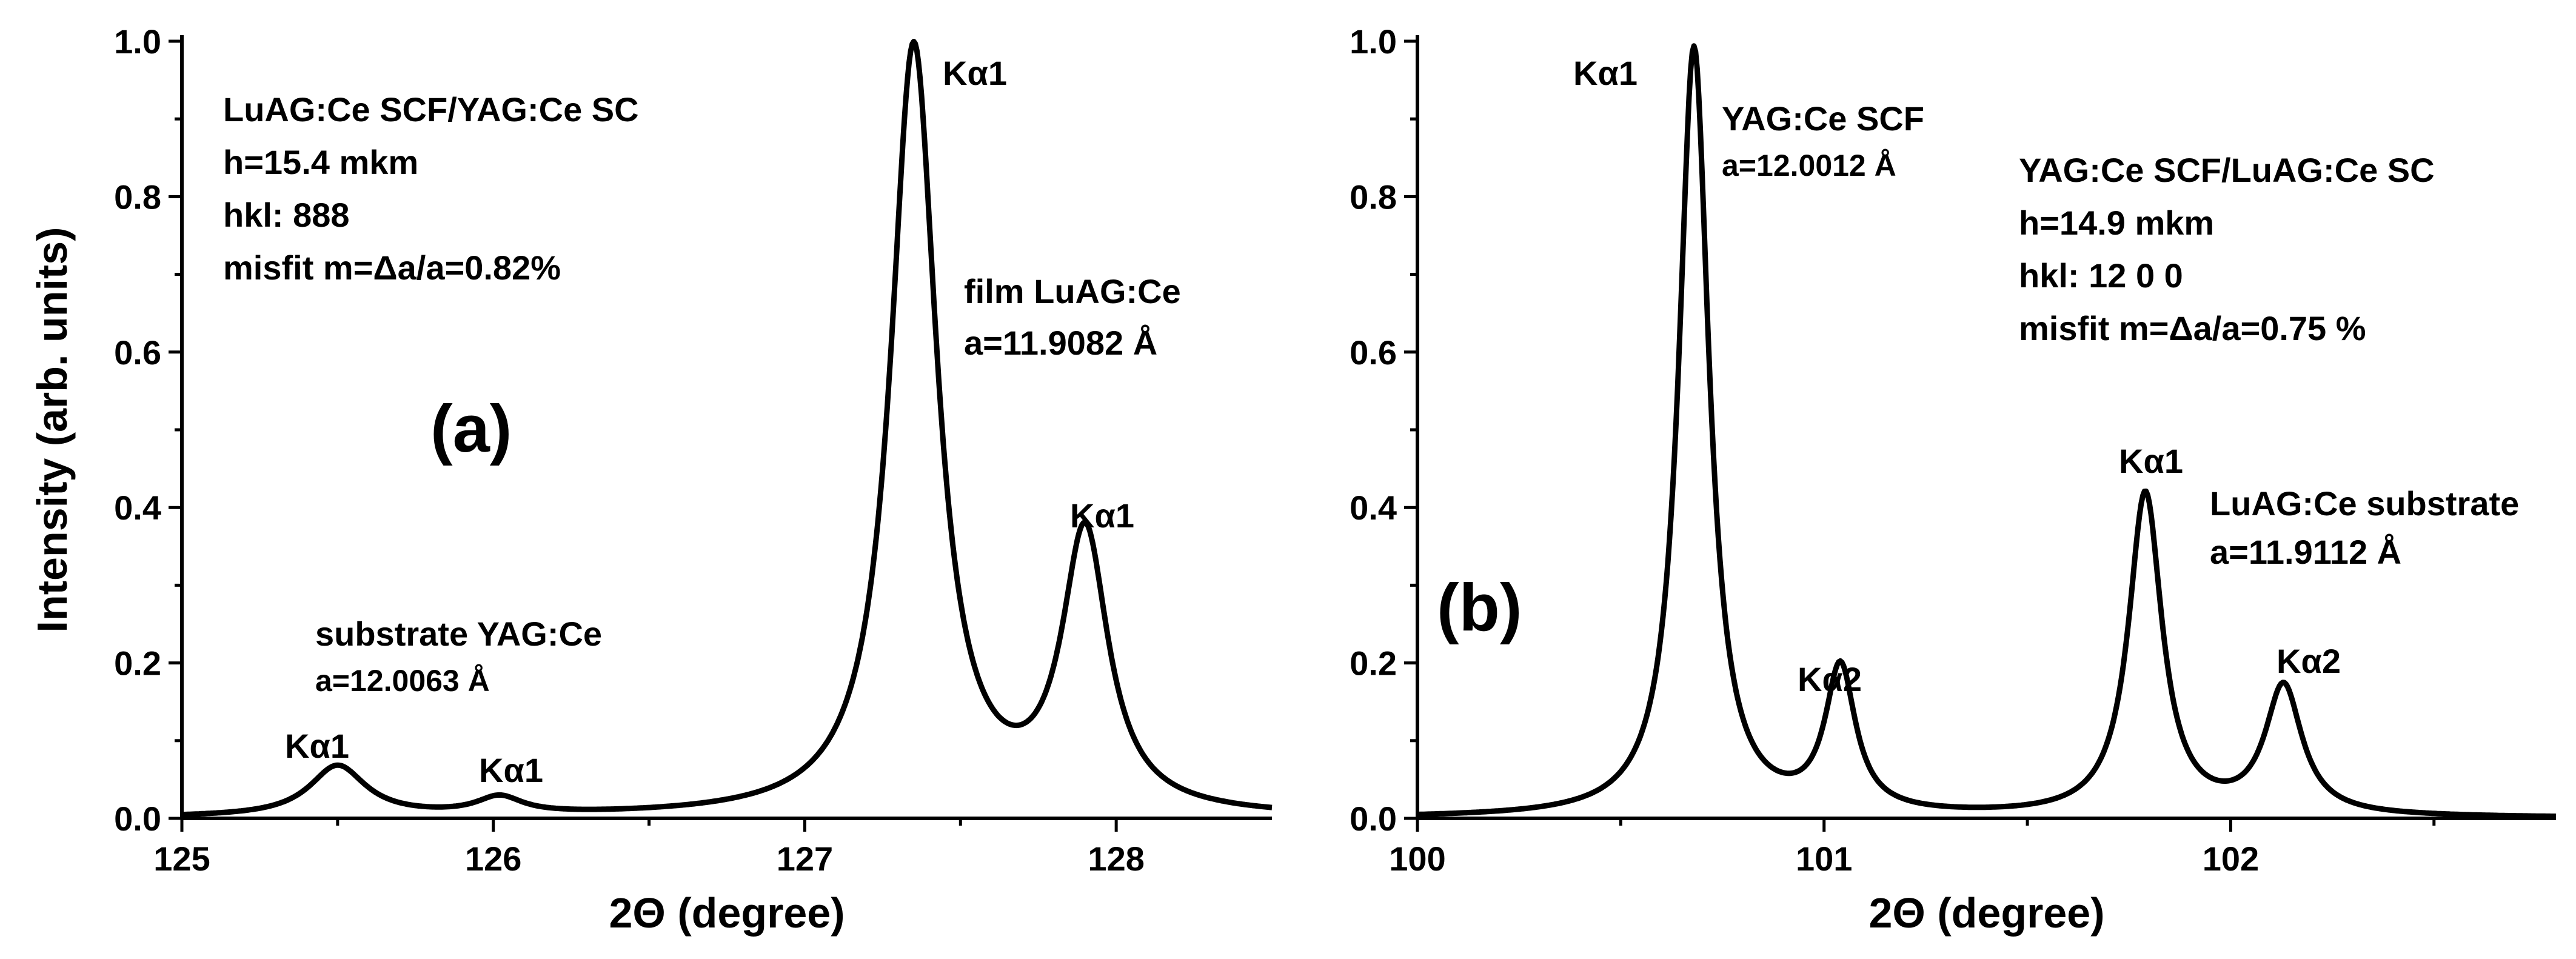  Describe the element at coordinates (52, 430) in the screenshot. I see `y-axis-title: Intensity (arb. units)` at that location.